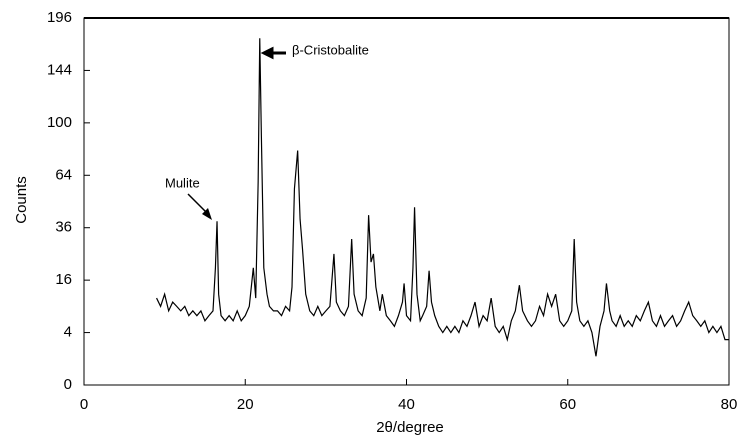 The width and height of the screenshot is (738, 437). What do you see at coordinates (59, 17) in the screenshot?
I see `y-tick-label: 196` at bounding box center [59, 17].